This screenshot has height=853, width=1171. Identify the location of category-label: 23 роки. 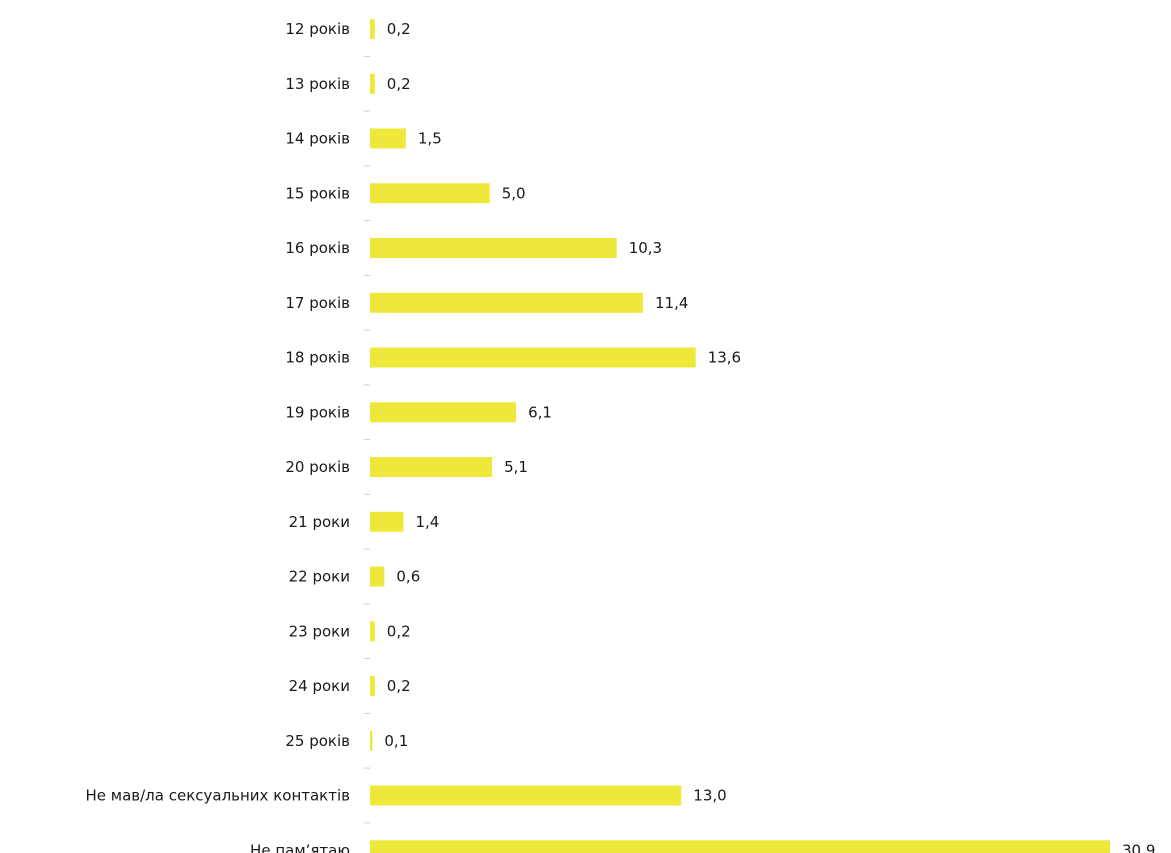
(319, 631).